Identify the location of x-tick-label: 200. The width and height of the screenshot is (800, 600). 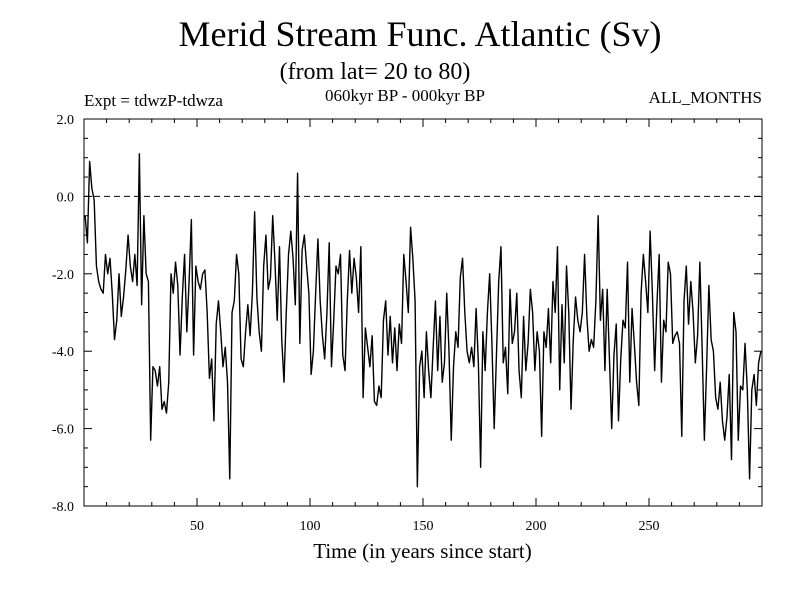
(536, 526).